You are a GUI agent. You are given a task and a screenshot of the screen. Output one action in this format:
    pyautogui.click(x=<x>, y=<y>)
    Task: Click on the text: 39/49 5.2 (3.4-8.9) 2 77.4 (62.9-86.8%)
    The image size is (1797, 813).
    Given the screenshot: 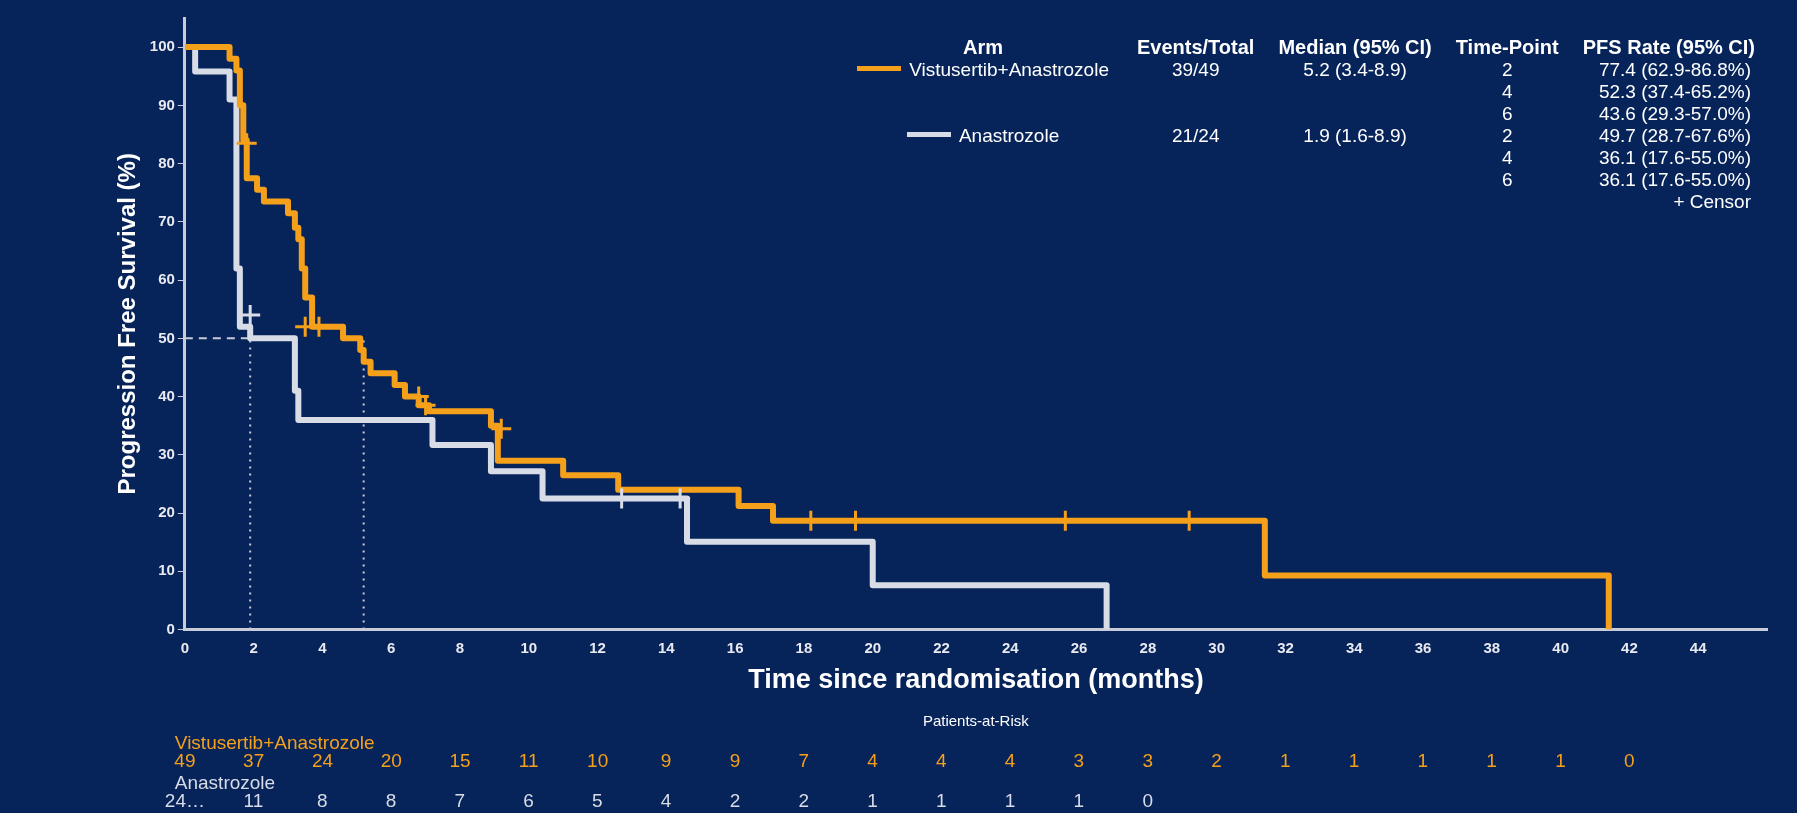 What is the action you would take?
    pyautogui.click(x=1461, y=69)
    